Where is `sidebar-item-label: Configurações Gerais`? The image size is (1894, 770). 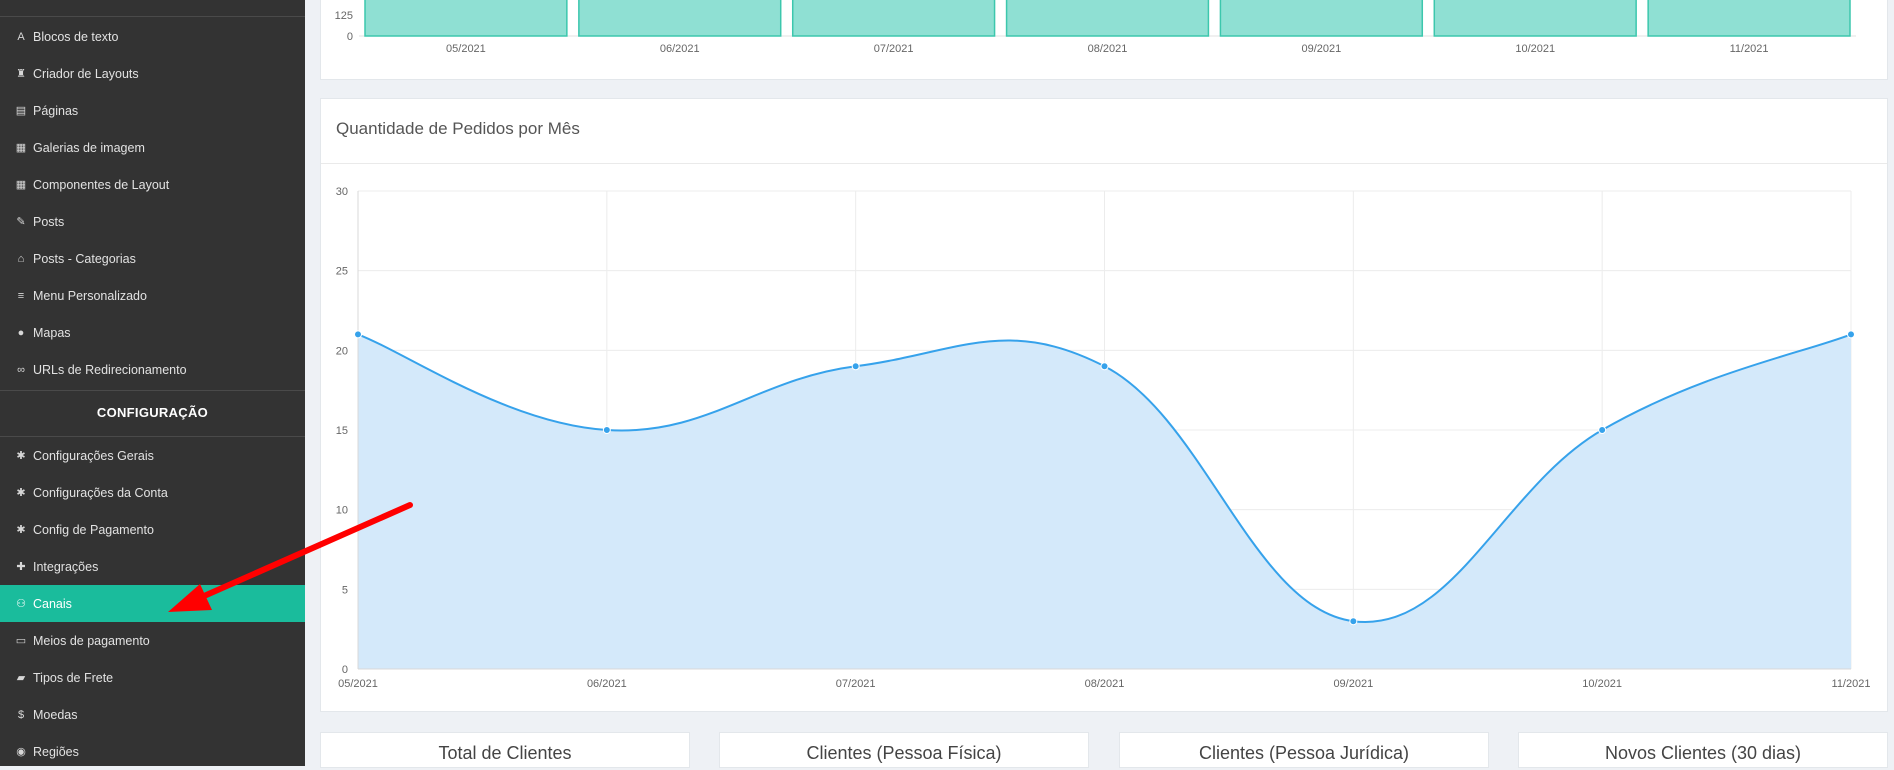 sidebar-item-label: Configurações Gerais is located at coordinates (93, 455).